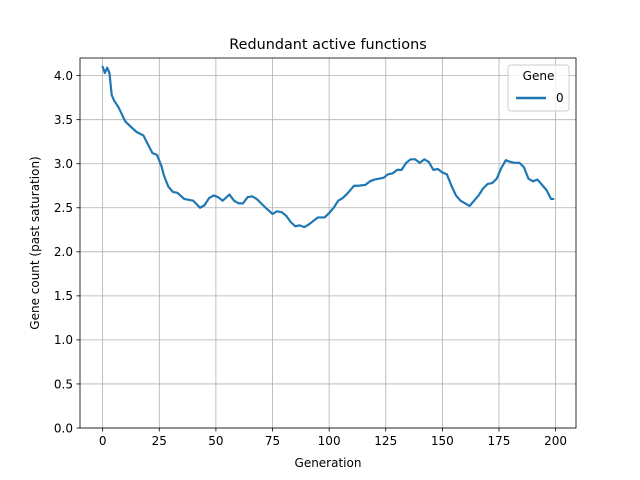 The width and height of the screenshot is (640, 480). What do you see at coordinates (63, 384) in the screenshot?
I see `y-tick-label: 0.5` at bounding box center [63, 384].